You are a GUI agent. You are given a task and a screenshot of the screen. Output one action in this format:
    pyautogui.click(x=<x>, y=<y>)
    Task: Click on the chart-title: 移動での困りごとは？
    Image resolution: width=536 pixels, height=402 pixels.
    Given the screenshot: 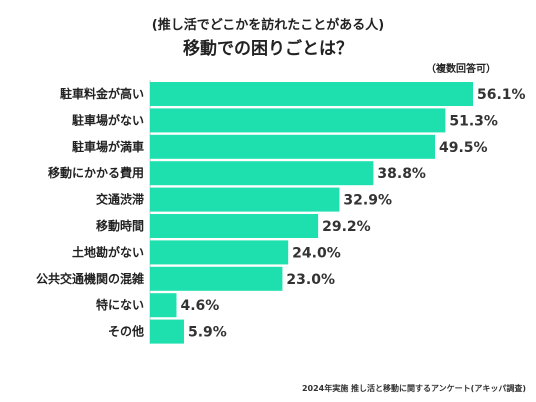 What is the action you would take?
    pyautogui.click(x=268, y=49)
    